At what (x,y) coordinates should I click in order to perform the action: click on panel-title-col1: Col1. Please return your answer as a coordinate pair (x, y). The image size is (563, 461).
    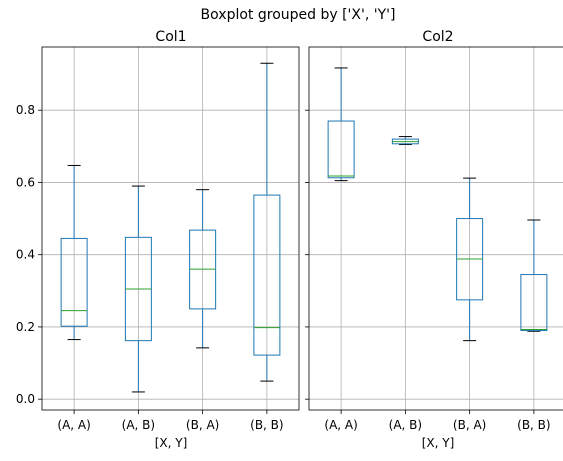
    Looking at the image, I should click on (170, 37).